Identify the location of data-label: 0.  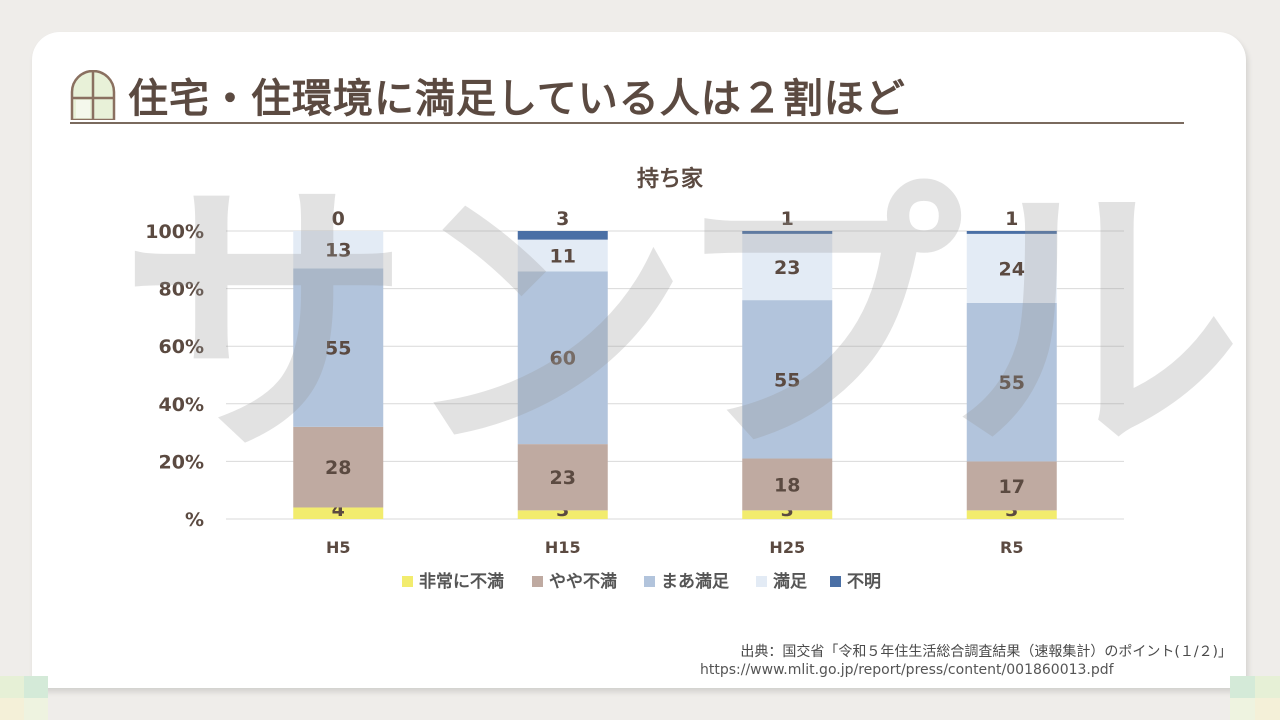
(338, 219).